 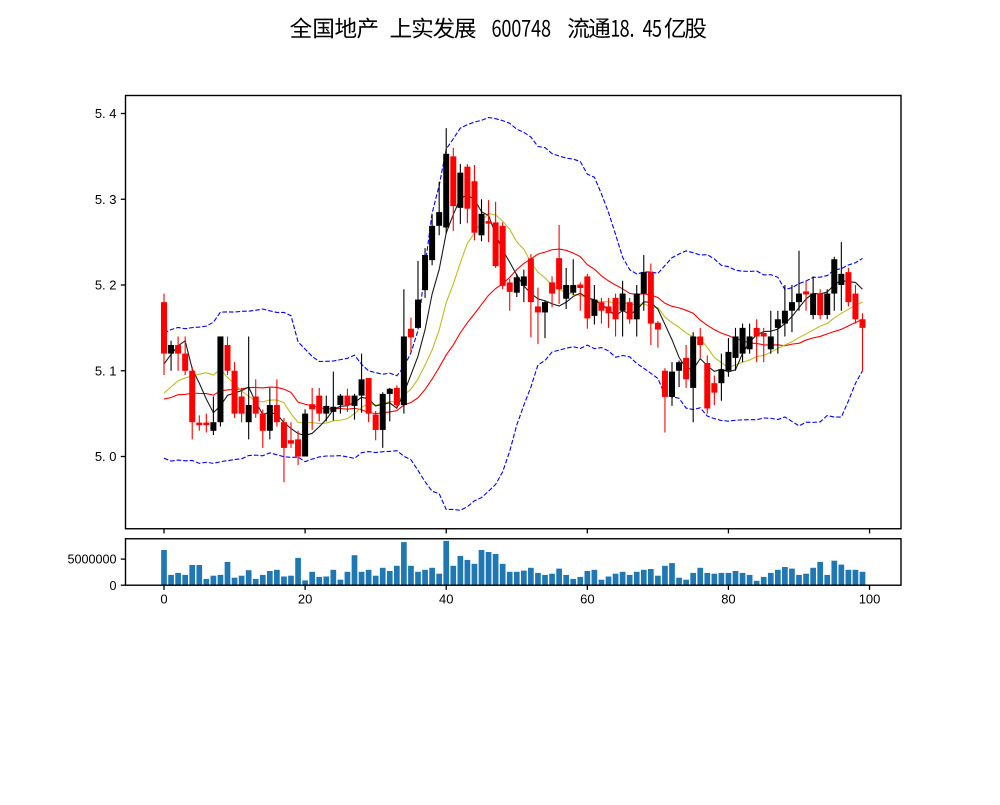 I want to click on svg-text: 100, so click(x=870, y=599).